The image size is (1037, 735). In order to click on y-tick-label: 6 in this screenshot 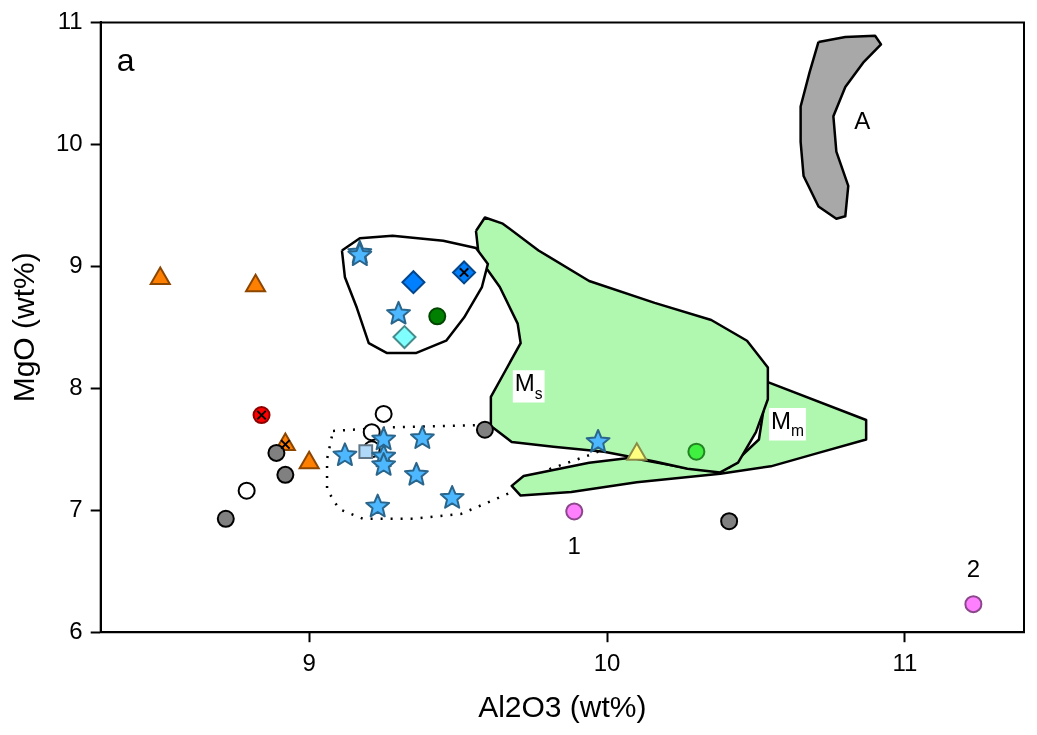, I will do `click(76, 630)`.